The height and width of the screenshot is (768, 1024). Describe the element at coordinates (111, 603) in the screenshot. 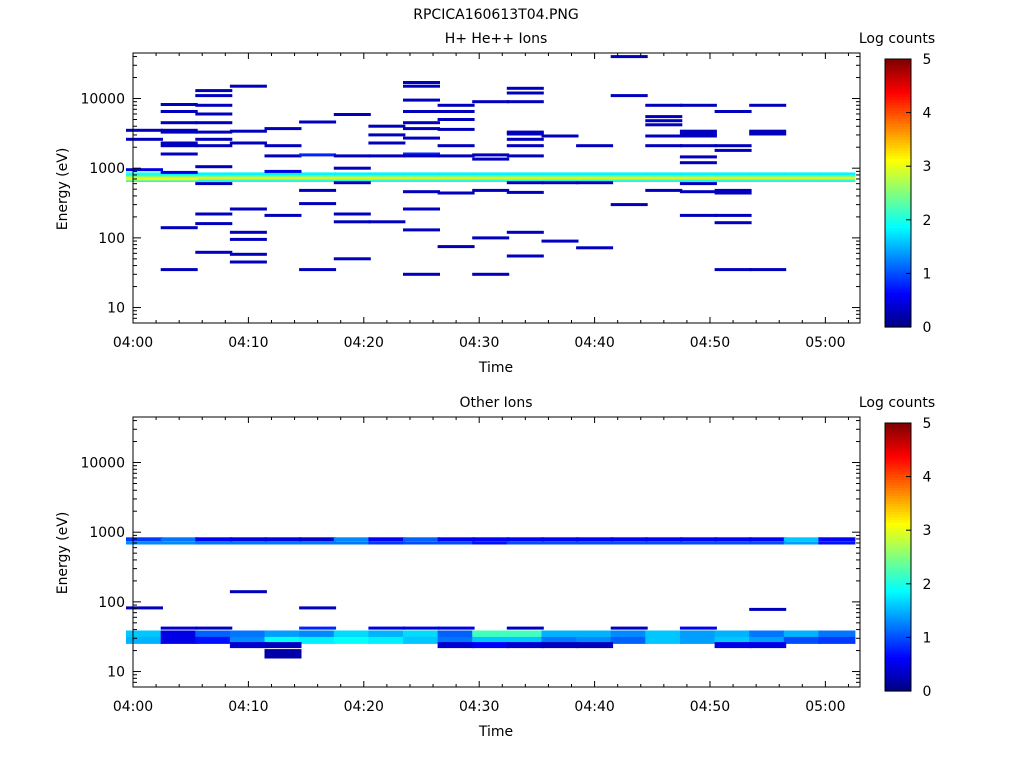

I see `y-tick-label: 100` at that location.